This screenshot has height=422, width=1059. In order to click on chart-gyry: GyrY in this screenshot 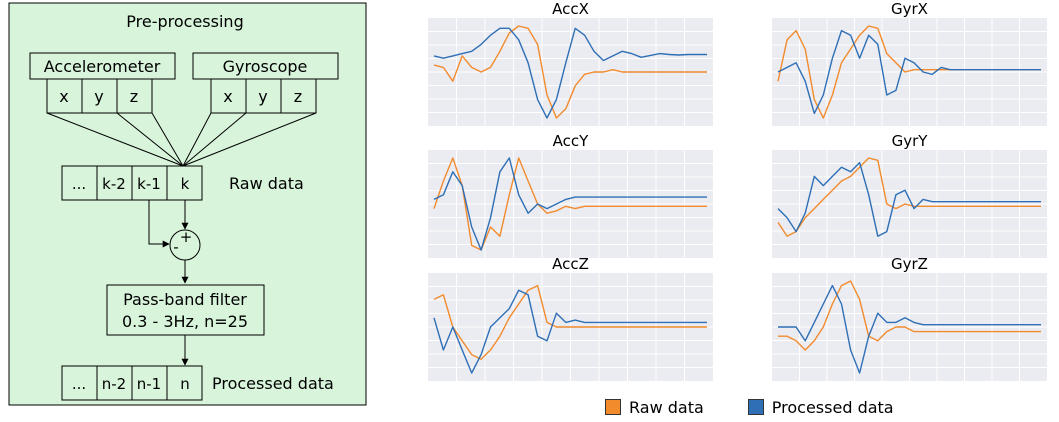, I will do `click(909, 195)`.